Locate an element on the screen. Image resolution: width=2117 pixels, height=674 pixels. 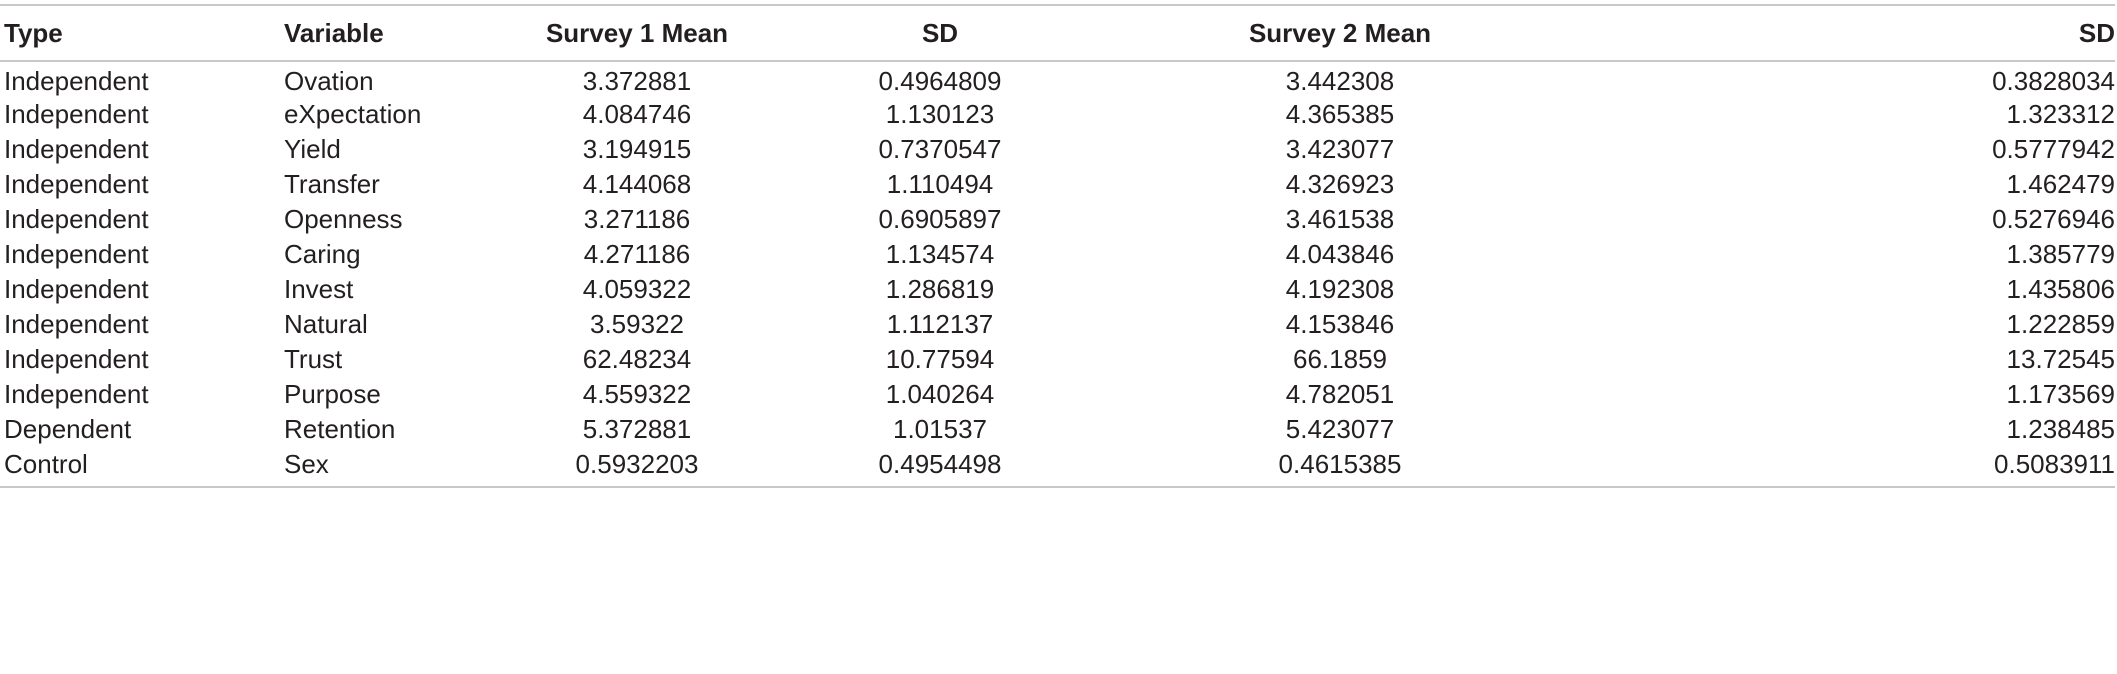
column-header-type: Type is located at coordinates (33, 32).